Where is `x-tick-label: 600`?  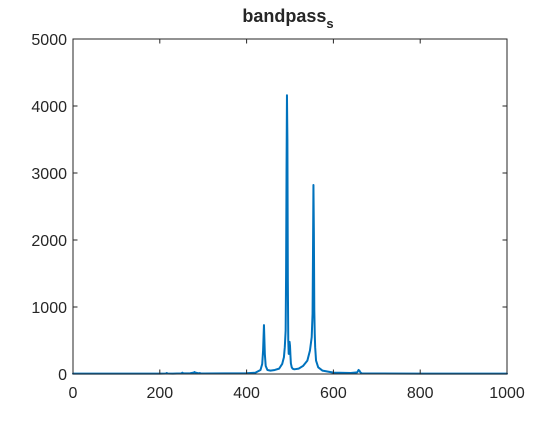 x-tick-label: 600 is located at coordinates (333, 393).